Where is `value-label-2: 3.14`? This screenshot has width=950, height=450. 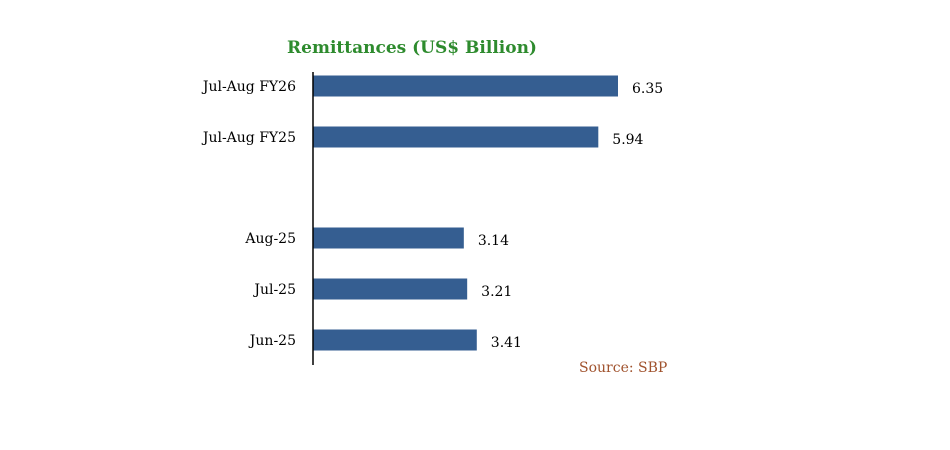
value-label-2: 3.14 is located at coordinates (493, 241).